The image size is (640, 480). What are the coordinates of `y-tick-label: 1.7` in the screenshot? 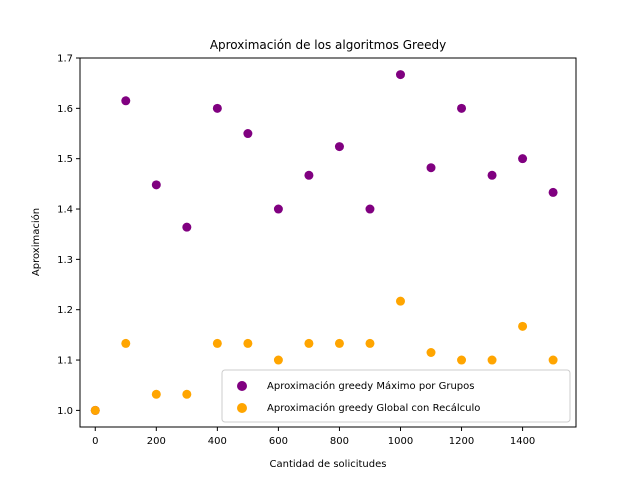 It's located at (65, 59).